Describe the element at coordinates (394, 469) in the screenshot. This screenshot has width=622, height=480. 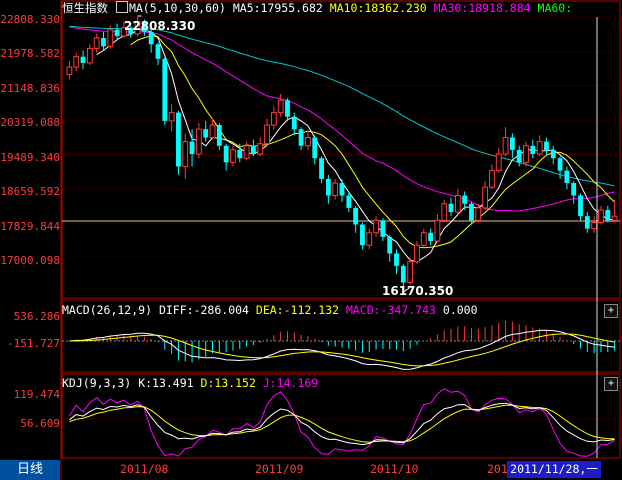
I see `x-axis-tick: 2011/10` at that location.